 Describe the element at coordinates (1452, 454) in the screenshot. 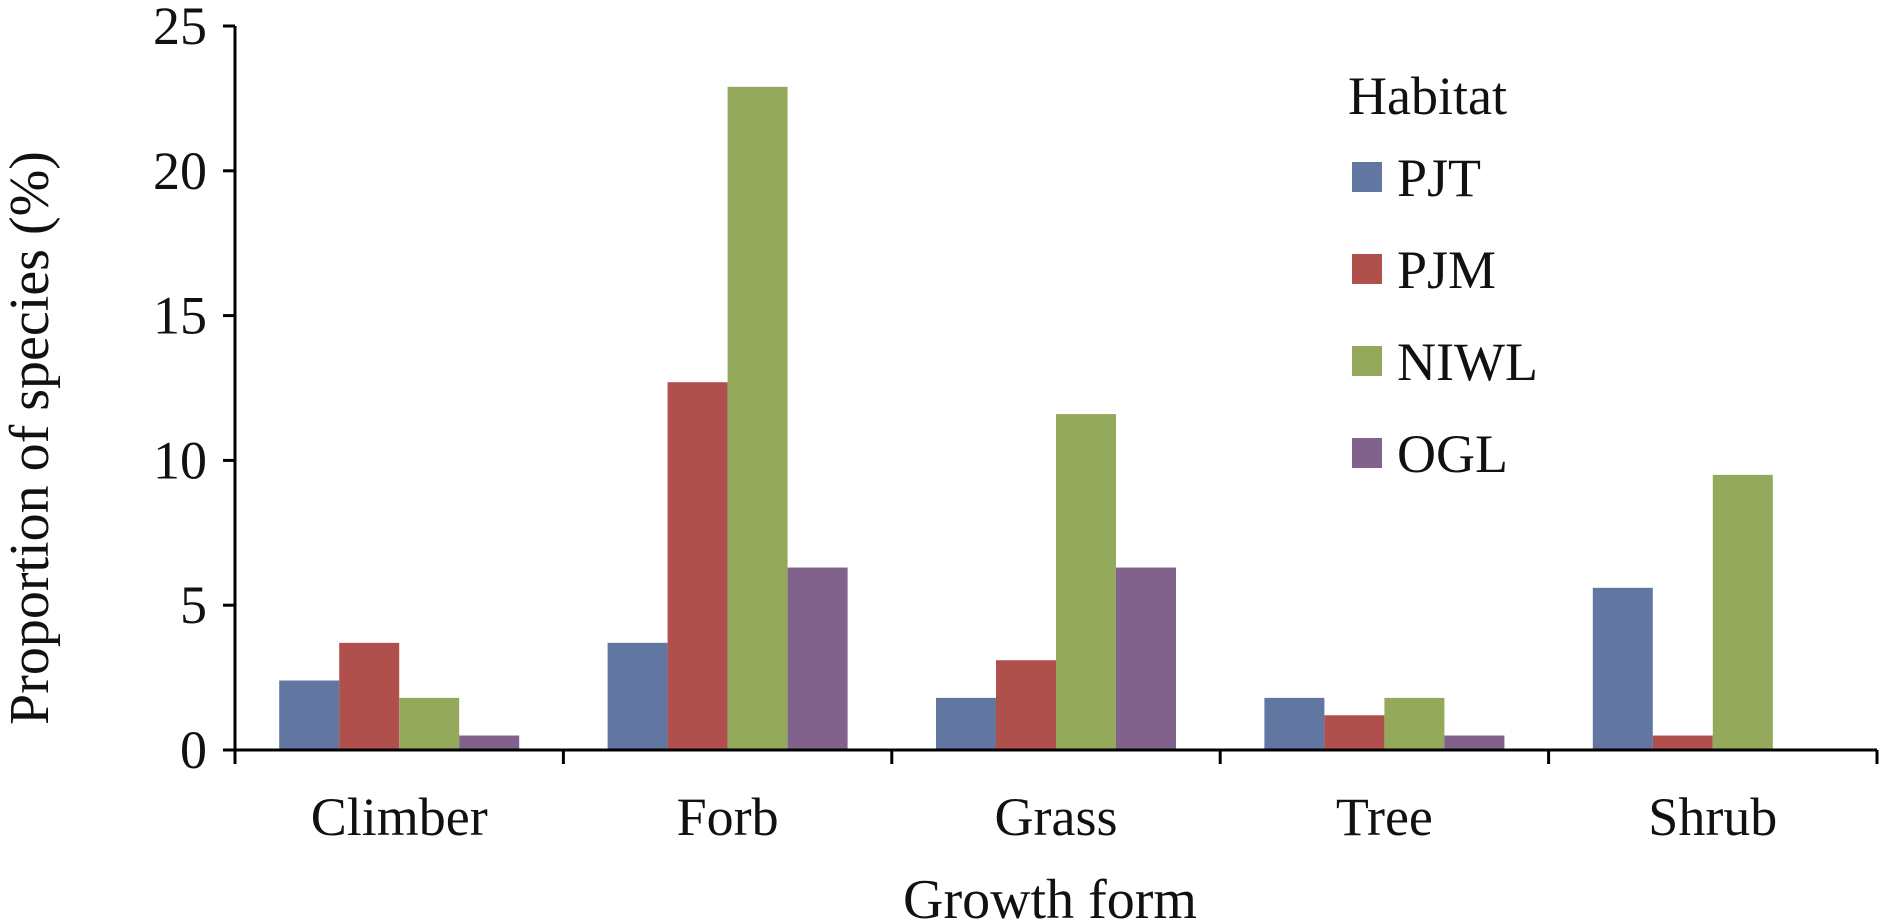

I see `legend-label-ogl: OGL` at that location.